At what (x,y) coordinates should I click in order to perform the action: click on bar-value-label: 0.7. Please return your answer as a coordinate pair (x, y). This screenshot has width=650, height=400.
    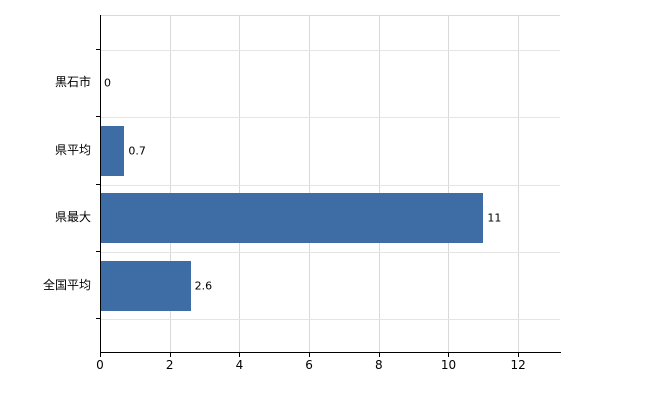
    Looking at the image, I should click on (137, 151).